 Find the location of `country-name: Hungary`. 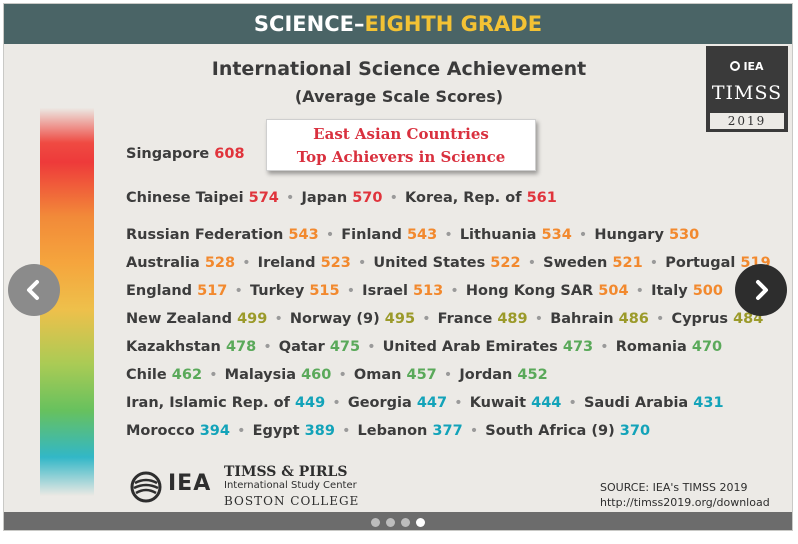

country-name: Hungary is located at coordinates (631, 235).